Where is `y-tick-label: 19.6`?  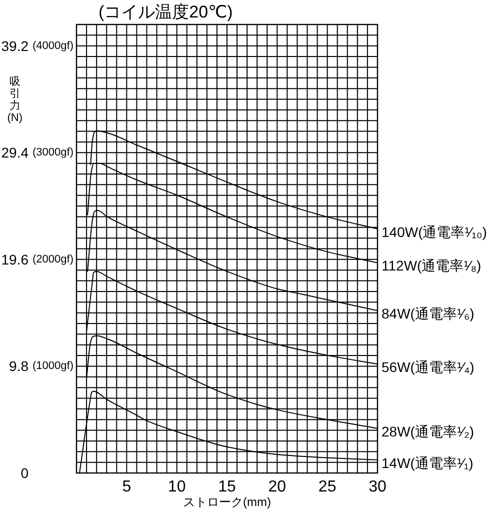 y-tick-label: 19.6 is located at coordinates (15, 259).